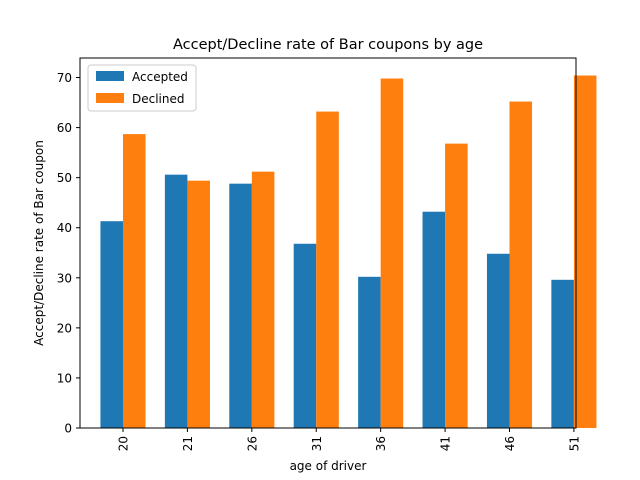 Image resolution: width=640 pixels, height=480 pixels. I want to click on y-tick-label-30: 30, so click(64, 278).